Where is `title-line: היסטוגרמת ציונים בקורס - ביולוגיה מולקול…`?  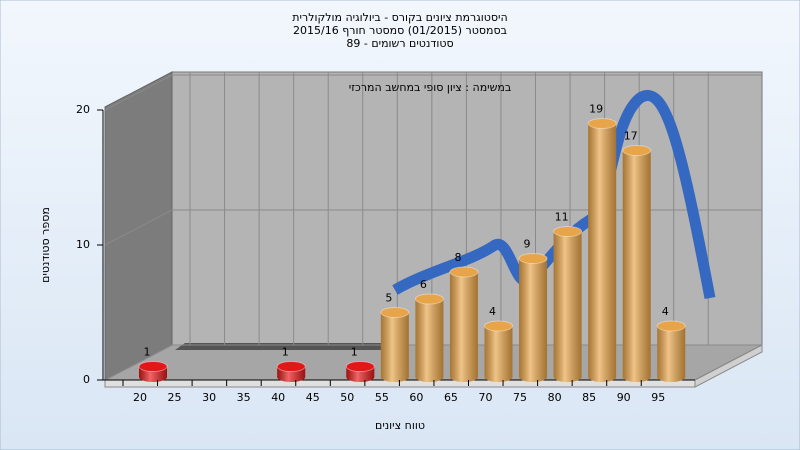
title-line: היסטוגרמת ציונים בקורס - ביולוגיה מולקול… is located at coordinates (399, 17).